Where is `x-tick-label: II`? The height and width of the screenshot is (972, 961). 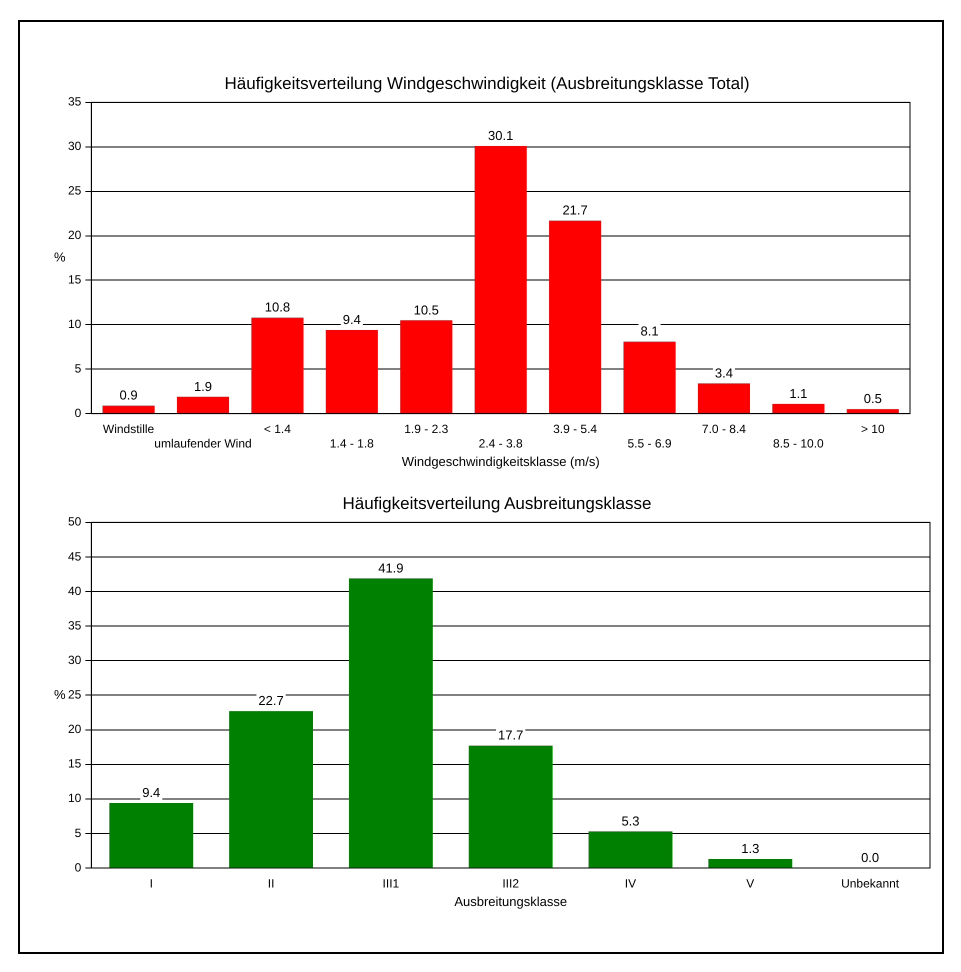
x-tick-label: II is located at coordinates (271, 883).